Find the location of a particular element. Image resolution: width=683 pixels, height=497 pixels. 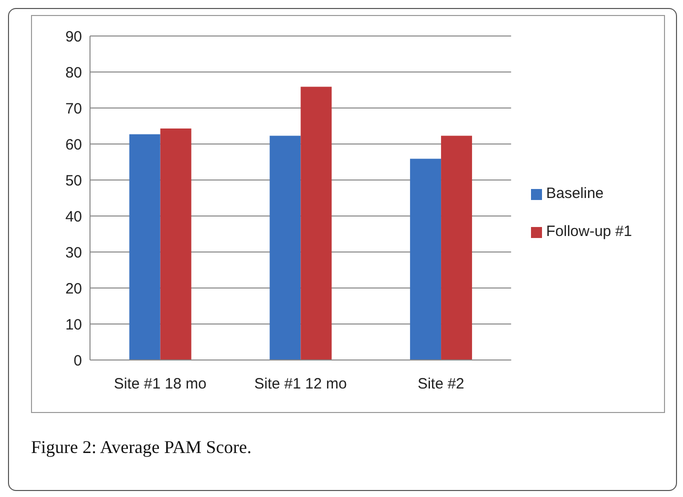

legend-label: Baseline is located at coordinates (575, 193).